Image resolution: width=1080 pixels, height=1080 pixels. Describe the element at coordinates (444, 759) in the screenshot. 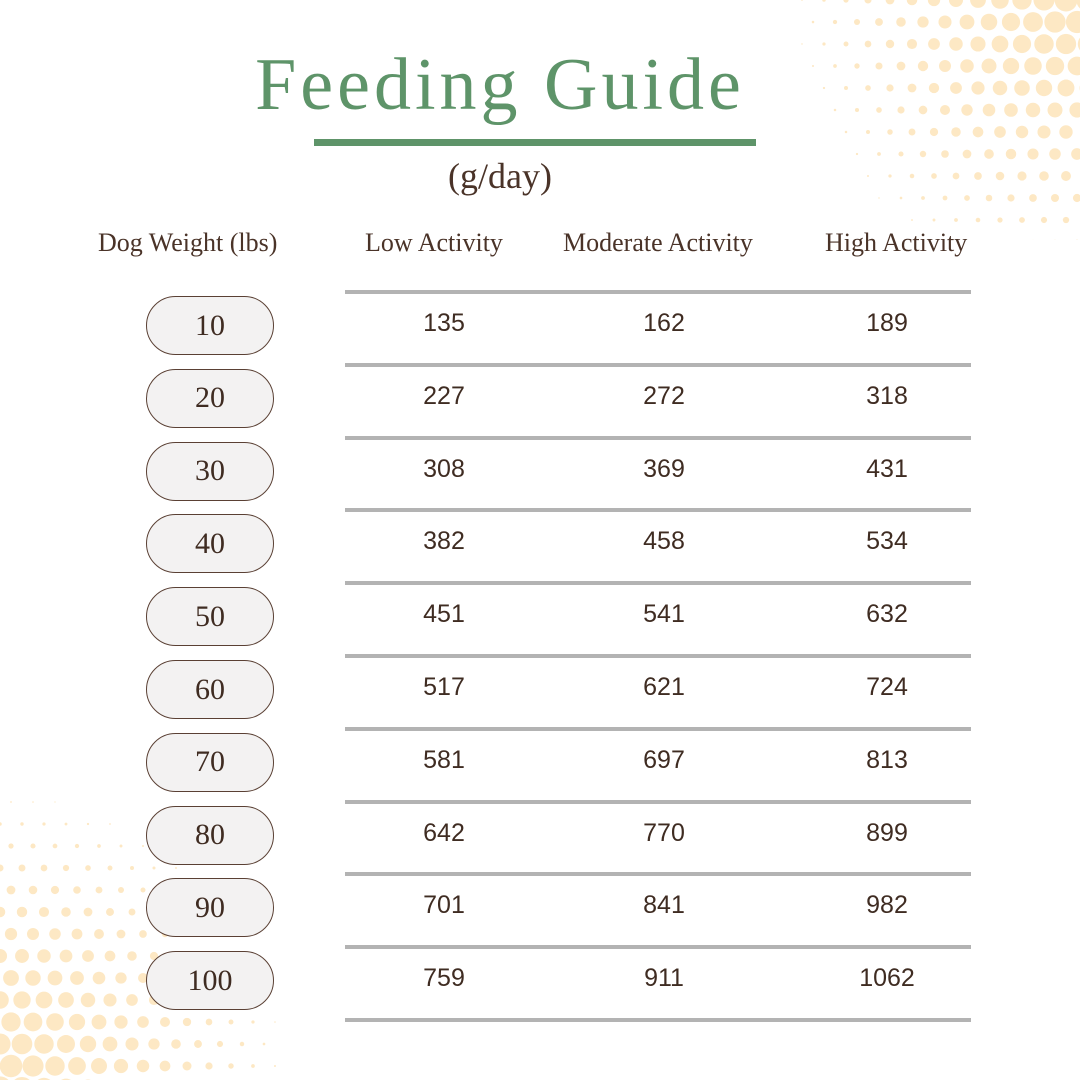

I see `cell-low: 581` at that location.